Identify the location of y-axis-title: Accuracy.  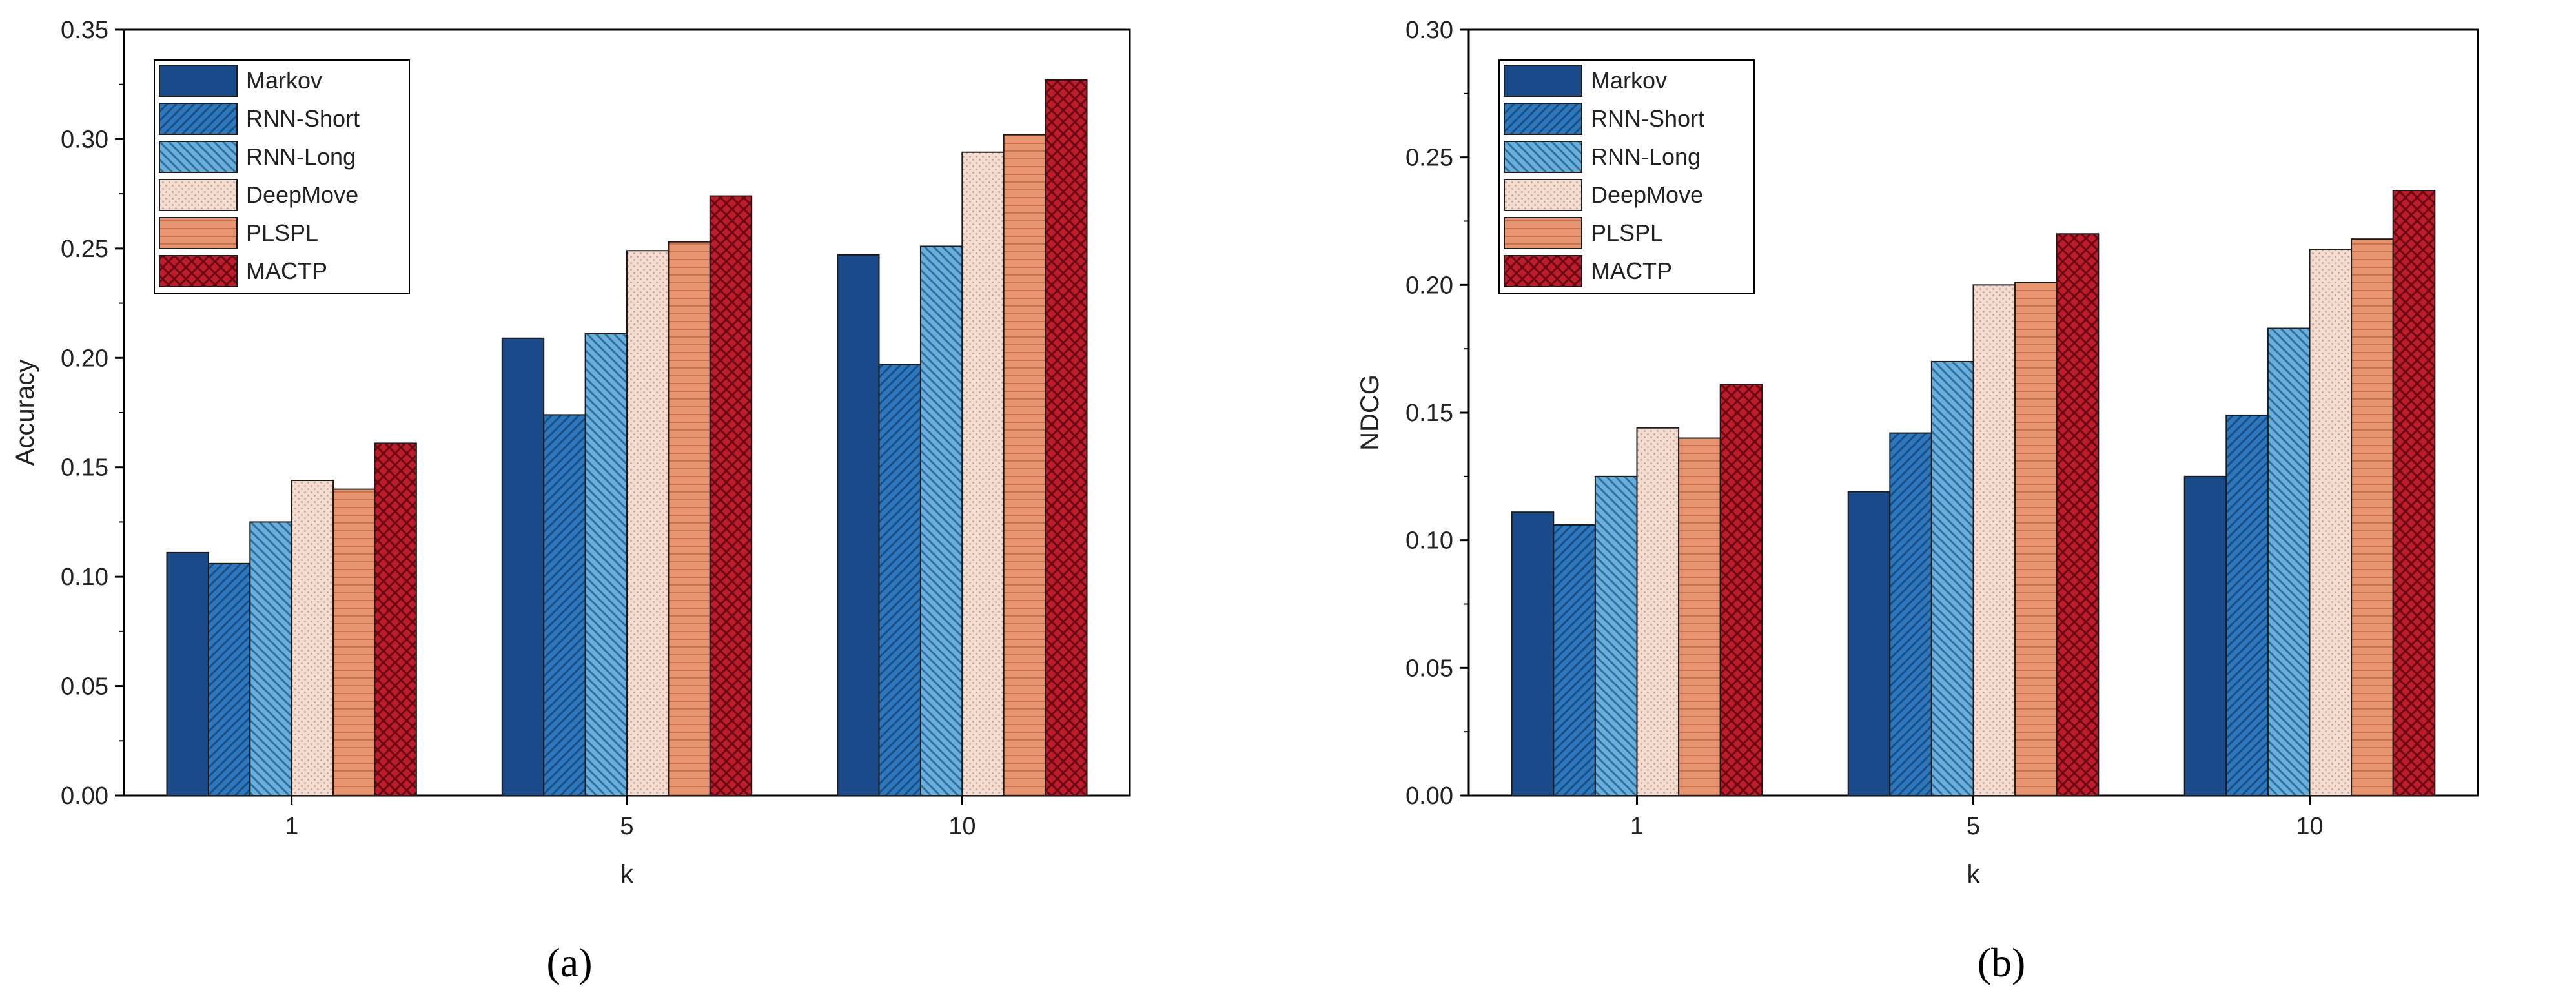
(25, 413).